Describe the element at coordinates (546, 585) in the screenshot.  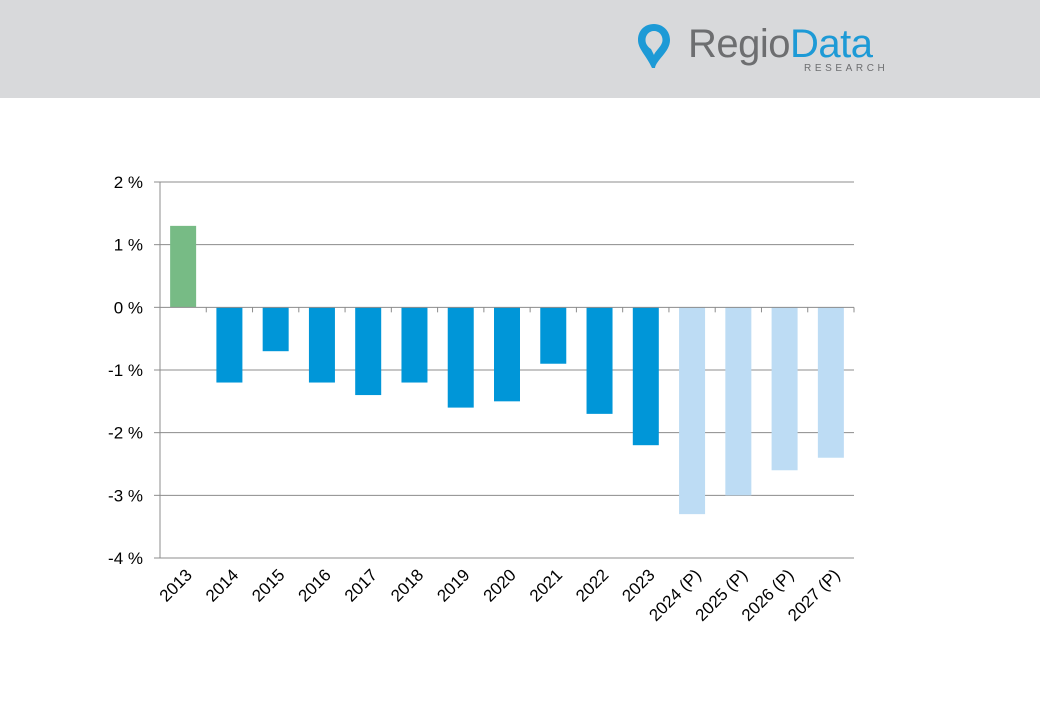
I see `x-tick-label: 2021` at that location.